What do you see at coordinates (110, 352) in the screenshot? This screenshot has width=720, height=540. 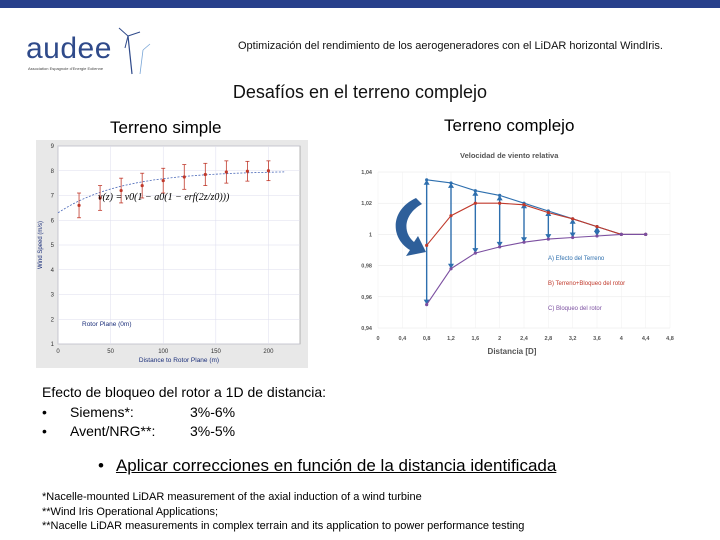 I see `x-tick-label: 50` at bounding box center [110, 352].